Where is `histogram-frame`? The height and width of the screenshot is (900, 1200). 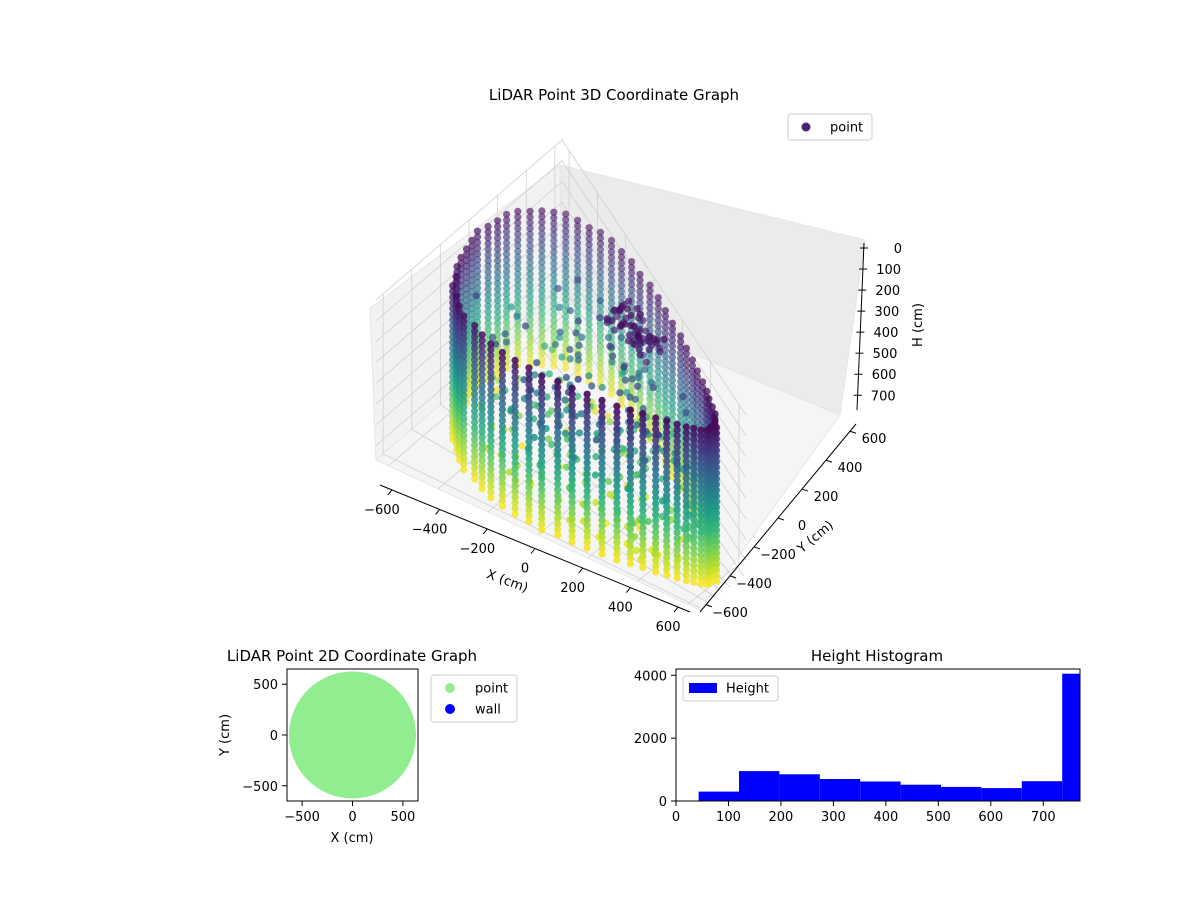 histogram-frame is located at coordinates (878, 735).